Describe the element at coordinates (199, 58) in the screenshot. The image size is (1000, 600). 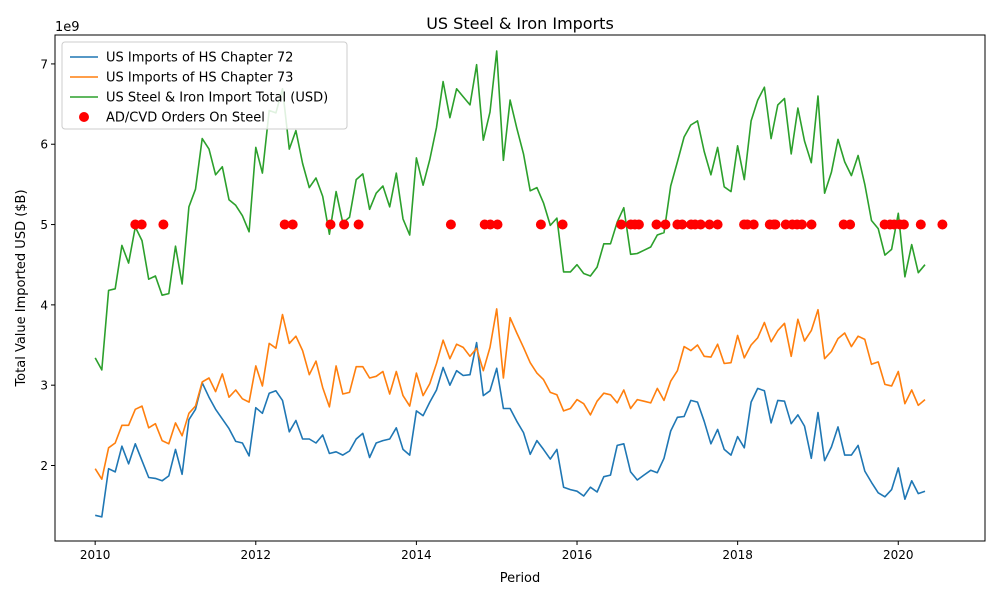
I see `legend-label-chapter-72: US Imports of HS Chapter 72` at that location.